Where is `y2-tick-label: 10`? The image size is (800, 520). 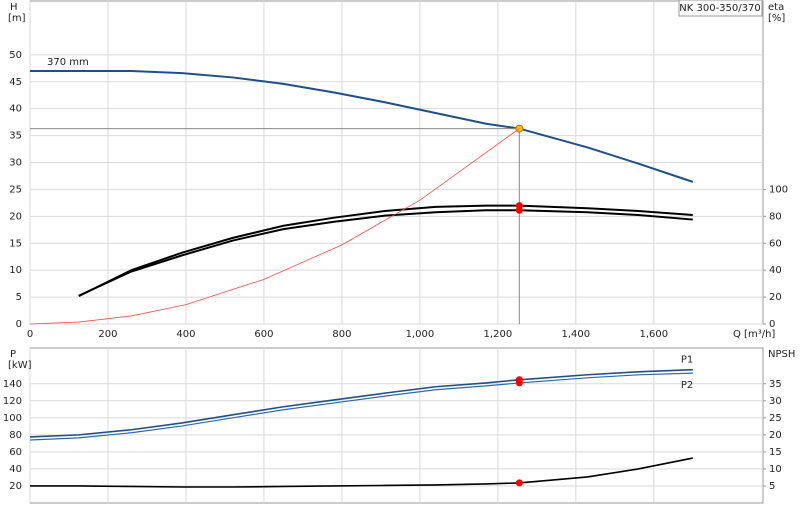
y2-tick-label: 10 is located at coordinates (775, 469).